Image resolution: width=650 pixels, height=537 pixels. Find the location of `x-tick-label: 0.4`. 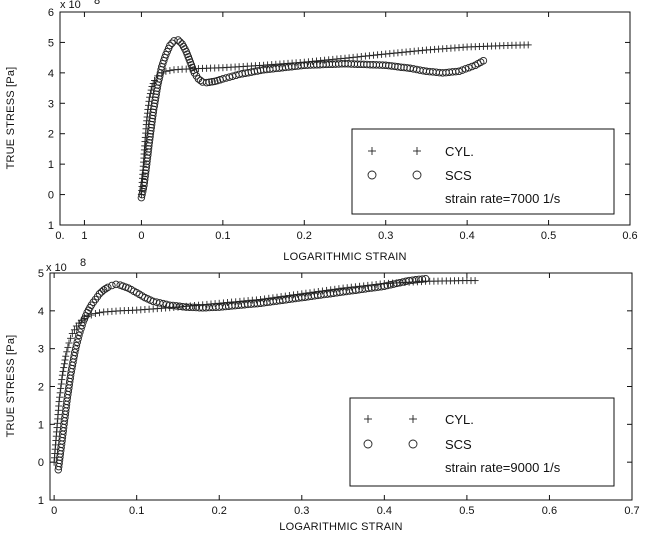

x-tick-label: 0.4 is located at coordinates (466, 236).